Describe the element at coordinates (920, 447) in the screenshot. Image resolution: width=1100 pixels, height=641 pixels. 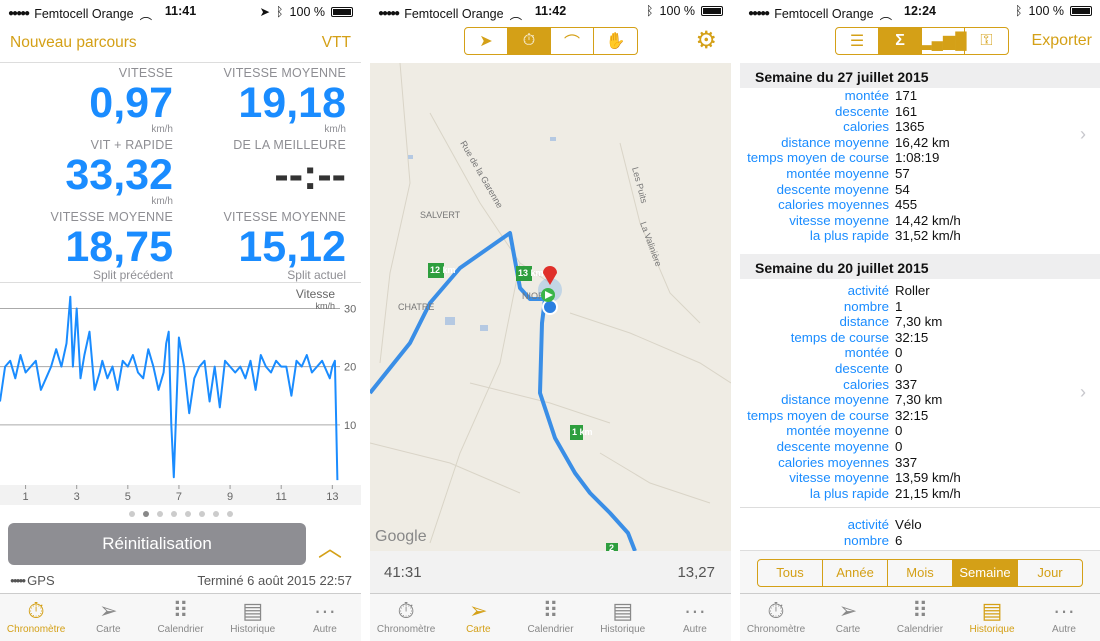
I see `summary-row: descente moyenne 0` at that location.